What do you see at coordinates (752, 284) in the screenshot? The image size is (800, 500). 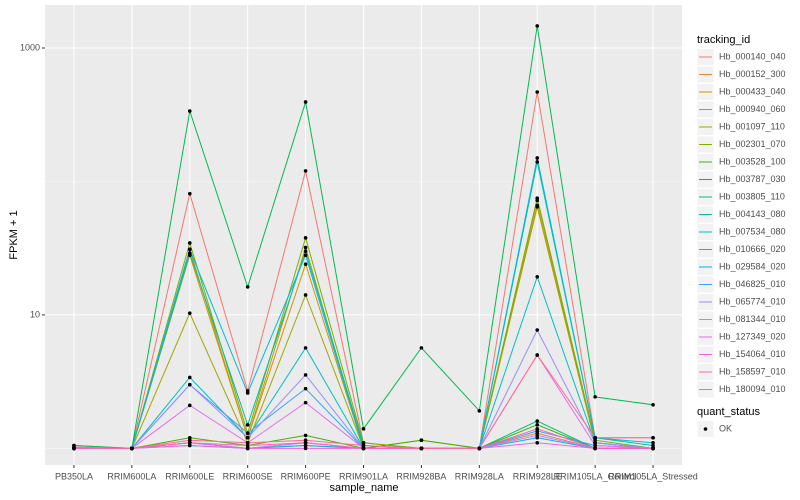 I see `legend-label: Hb_046825_010` at bounding box center [752, 284].